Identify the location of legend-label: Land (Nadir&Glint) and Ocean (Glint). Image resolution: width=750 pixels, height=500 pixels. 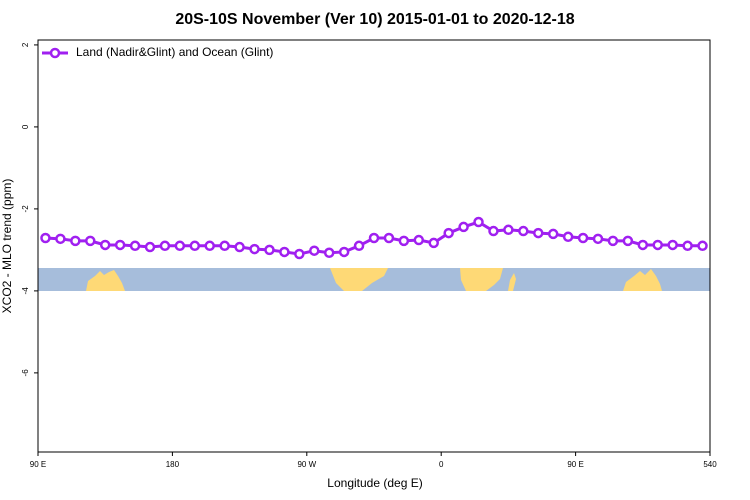
(174, 52).